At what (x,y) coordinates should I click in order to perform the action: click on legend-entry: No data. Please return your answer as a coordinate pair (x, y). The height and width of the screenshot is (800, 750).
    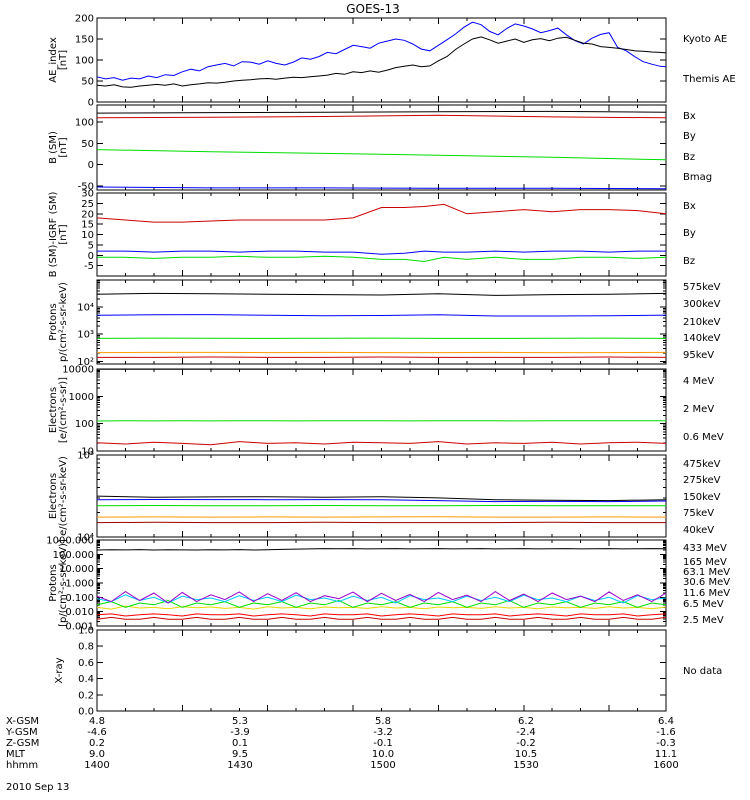
    Looking at the image, I should click on (702, 671).